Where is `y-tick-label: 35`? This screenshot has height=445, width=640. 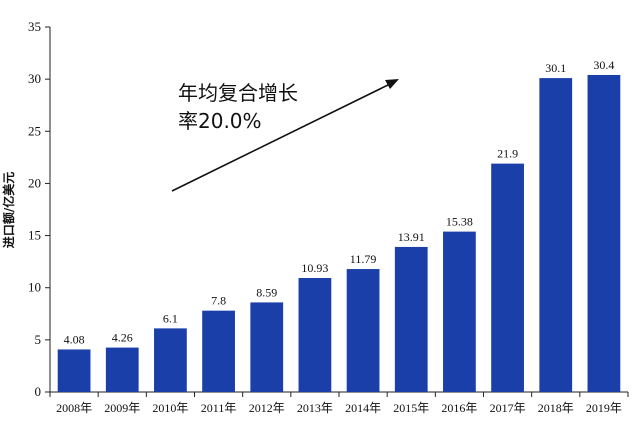 y-tick-label: 35 is located at coordinates (34, 26).